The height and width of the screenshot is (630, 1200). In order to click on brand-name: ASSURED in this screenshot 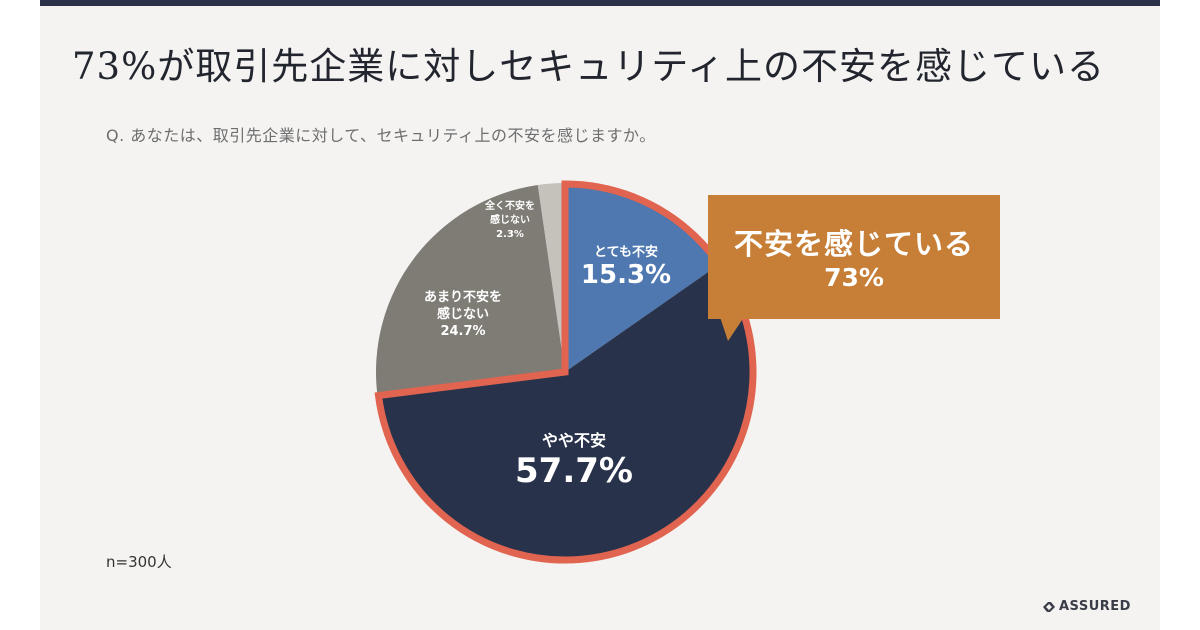, I will do `click(1095, 606)`.